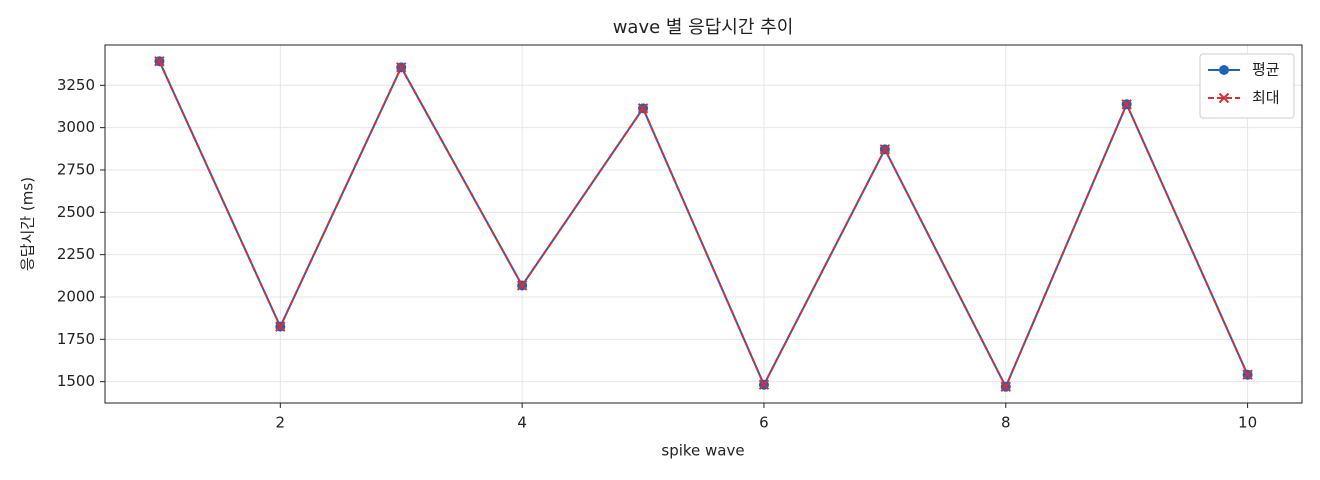 This screenshot has width=1320, height=480. What do you see at coordinates (76, 339) in the screenshot?
I see `y-tick-label: 1750` at bounding box center [76, 339].